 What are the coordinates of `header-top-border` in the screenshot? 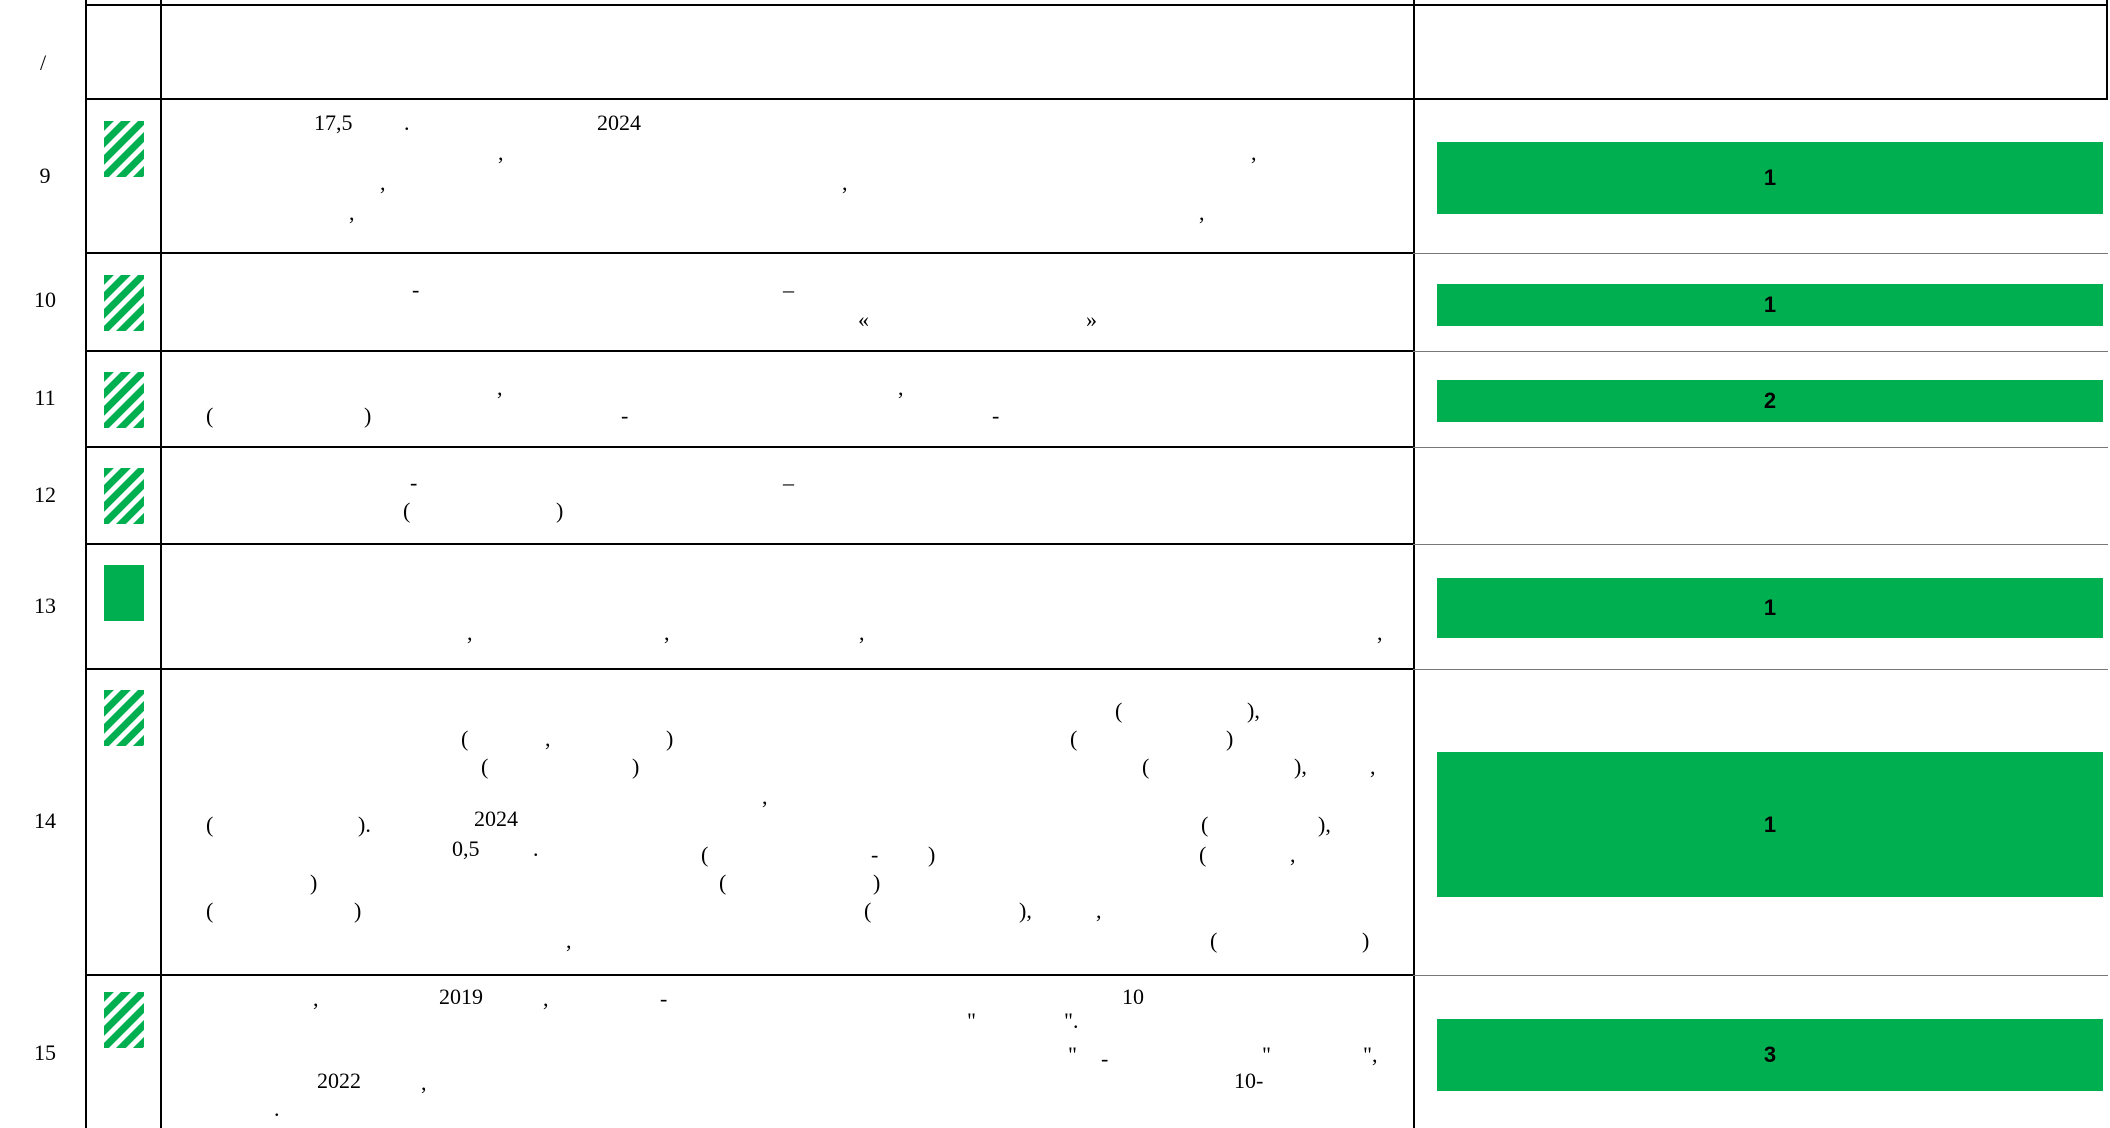 It's located at (1096, 5).